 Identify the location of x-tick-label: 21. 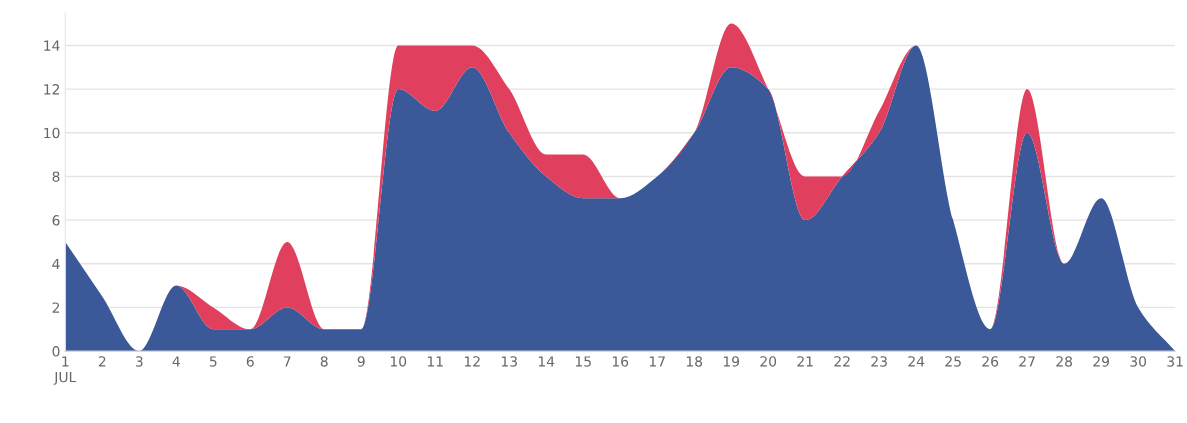
(805, 361).